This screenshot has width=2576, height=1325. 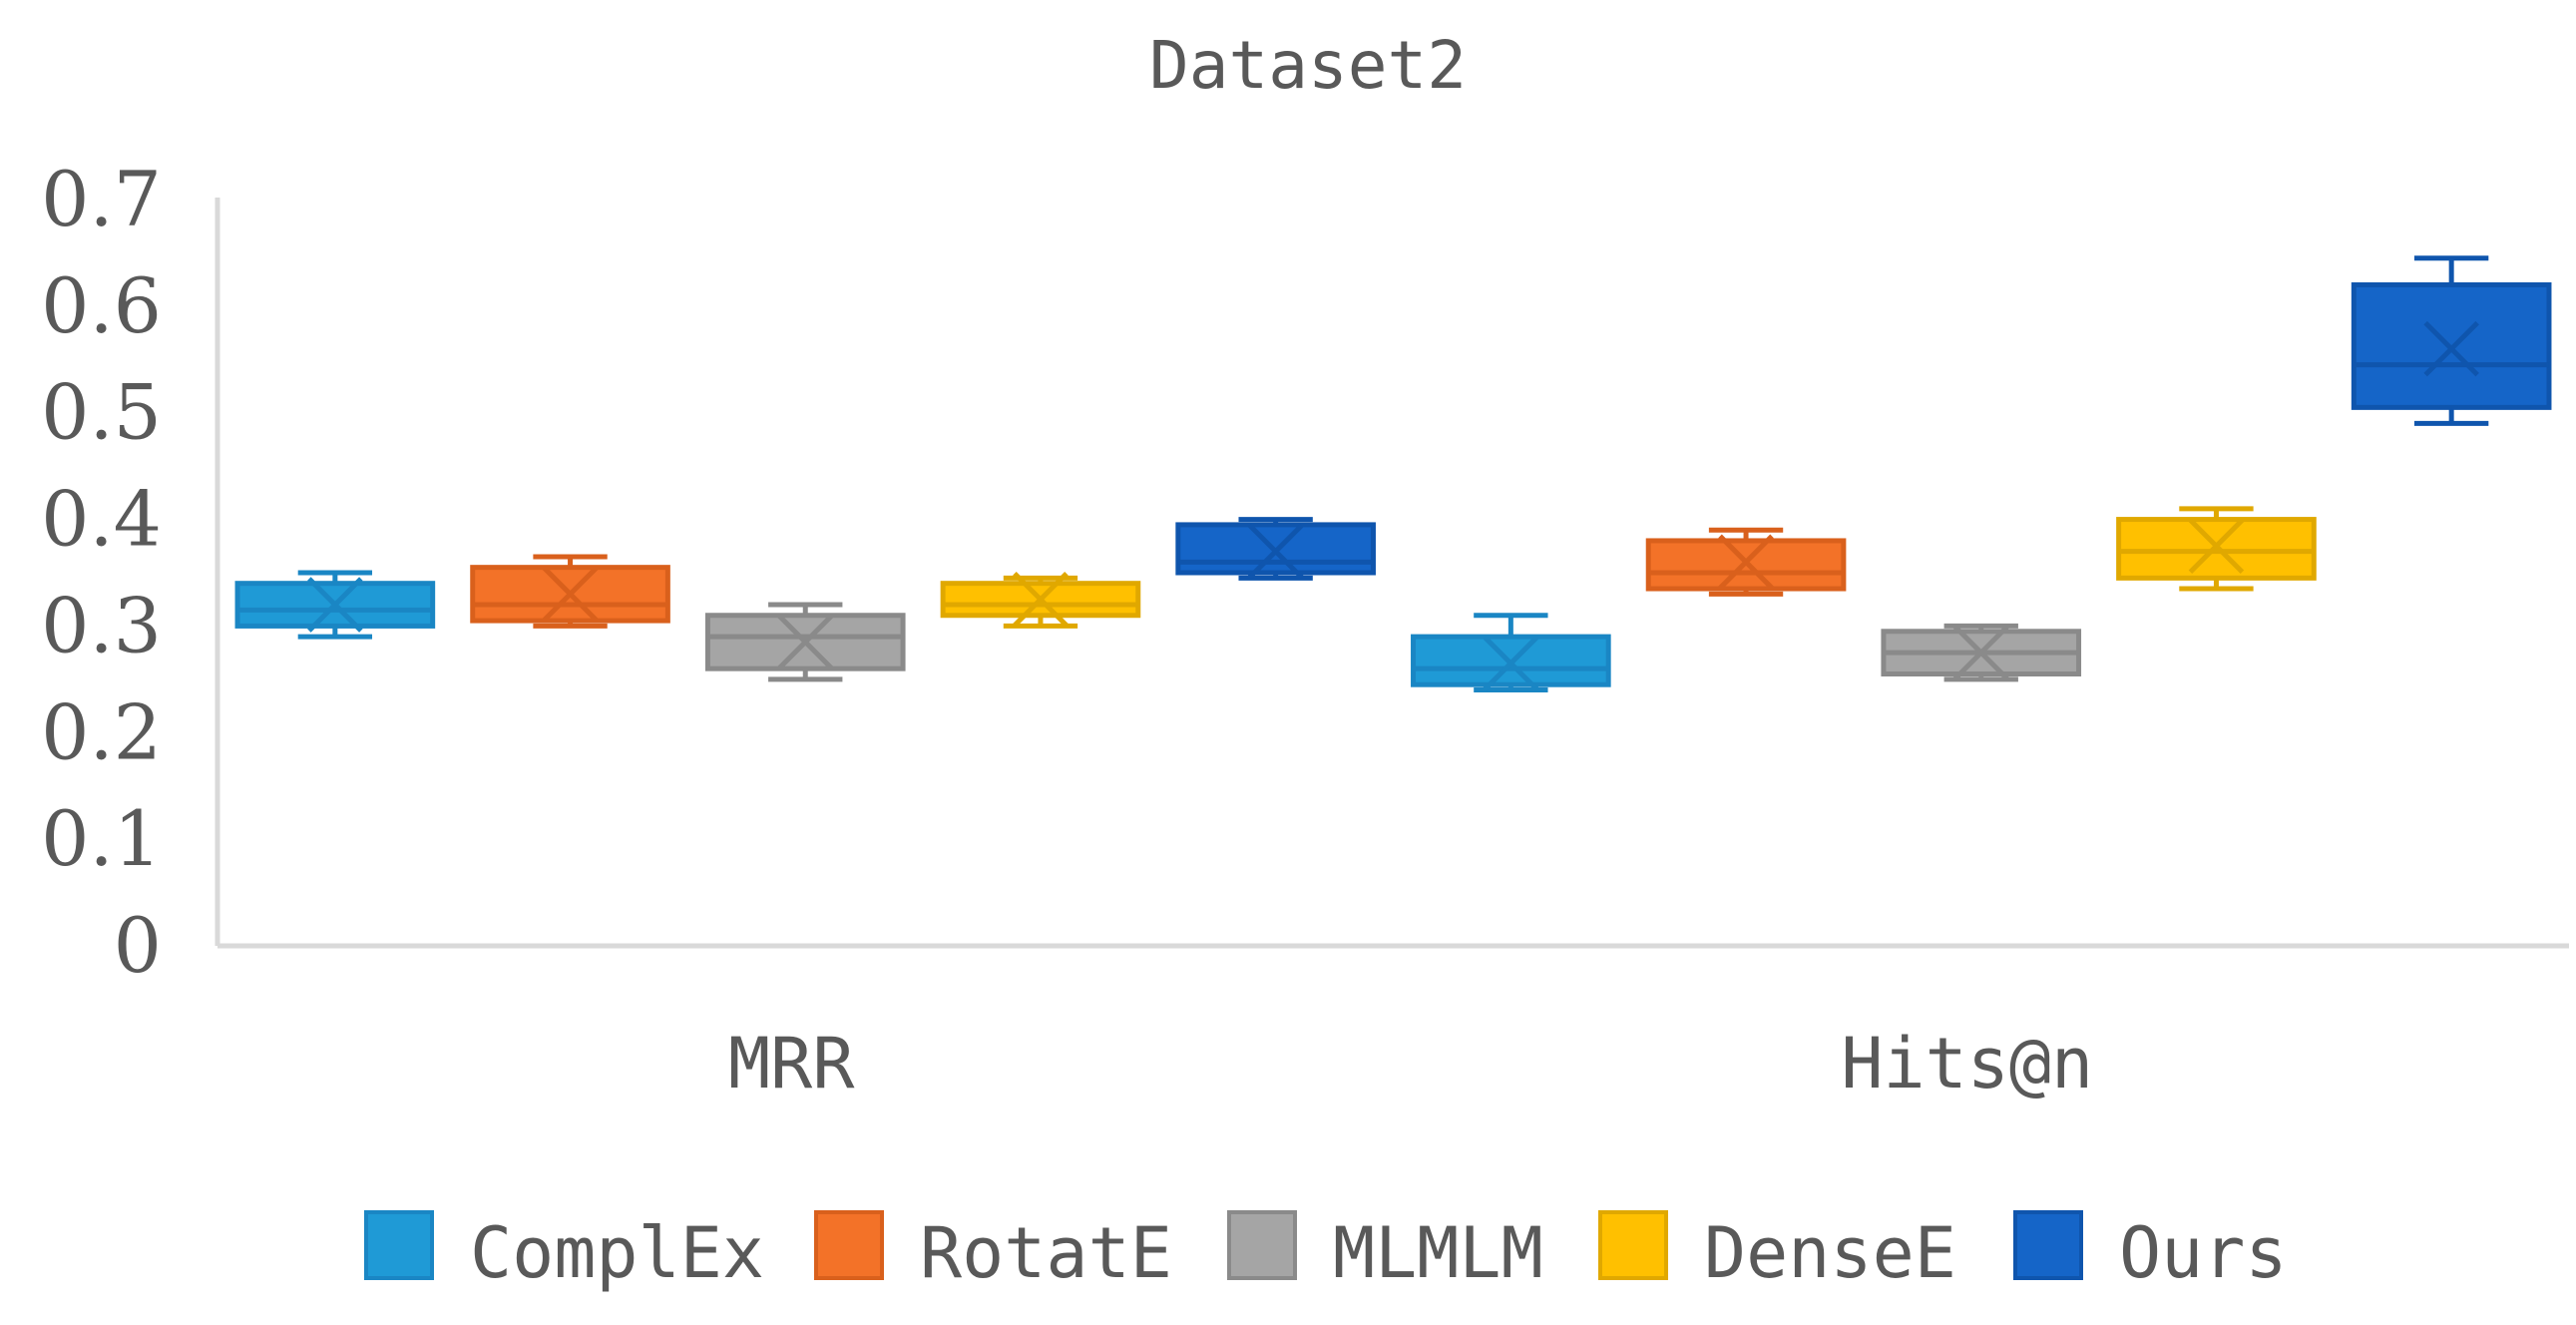 I want to click on y-tick-label: 0.5, so click(x=101, y=412).